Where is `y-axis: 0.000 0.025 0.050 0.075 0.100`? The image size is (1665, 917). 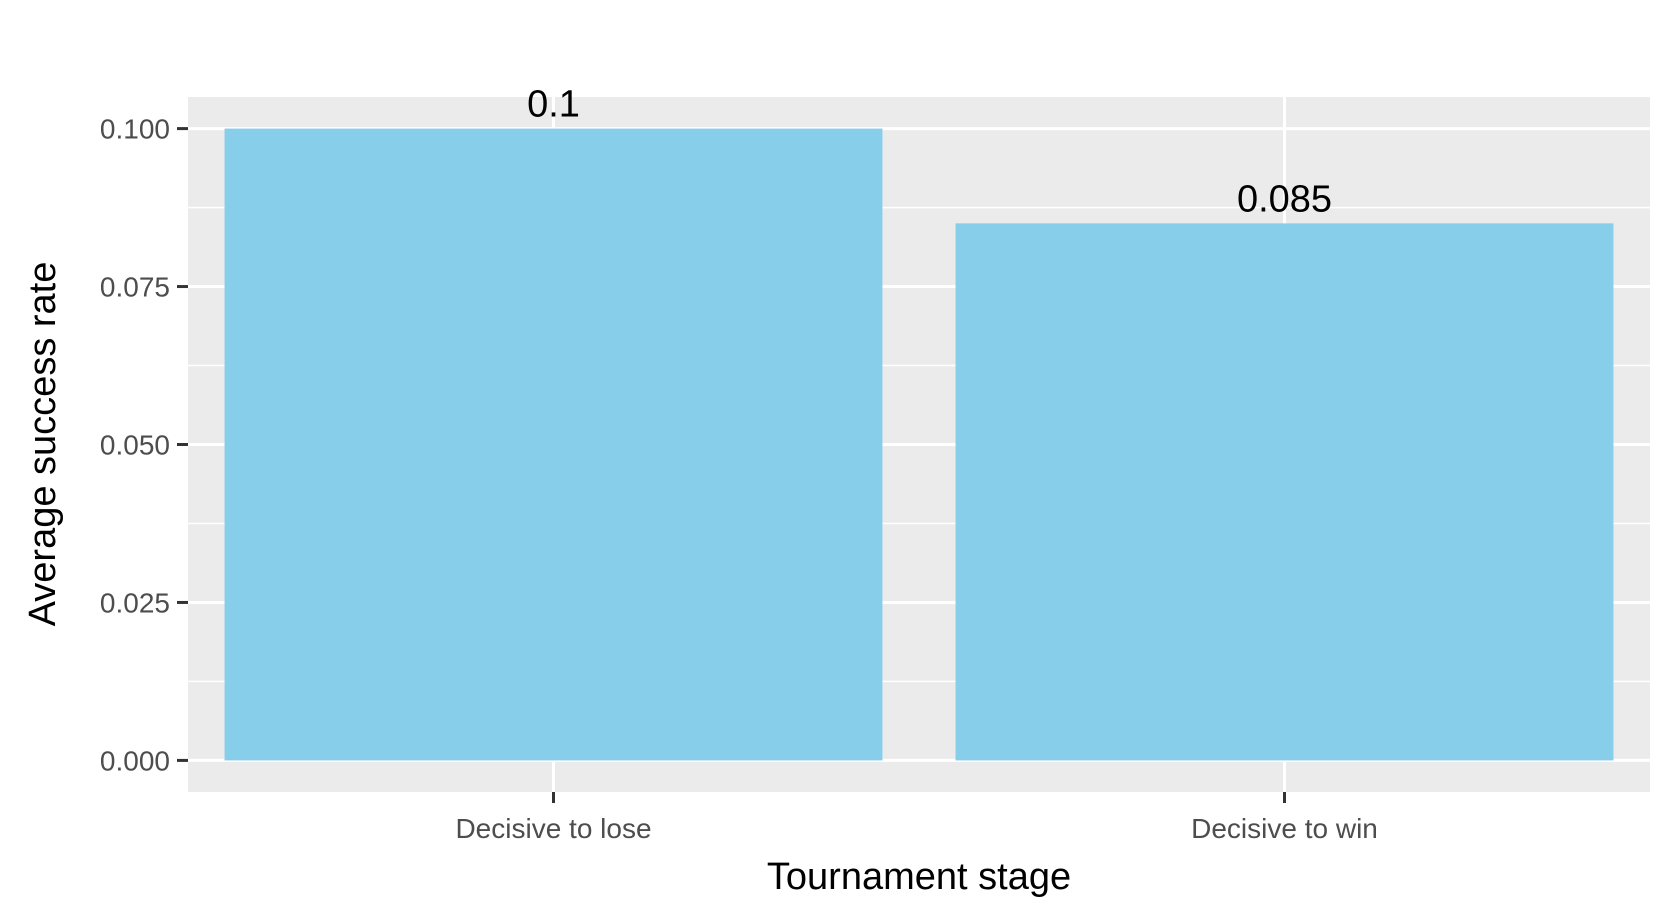 y-axis: 0.000 0.025 0.050 0.075 0.100 is located at coordinates (144, 445).